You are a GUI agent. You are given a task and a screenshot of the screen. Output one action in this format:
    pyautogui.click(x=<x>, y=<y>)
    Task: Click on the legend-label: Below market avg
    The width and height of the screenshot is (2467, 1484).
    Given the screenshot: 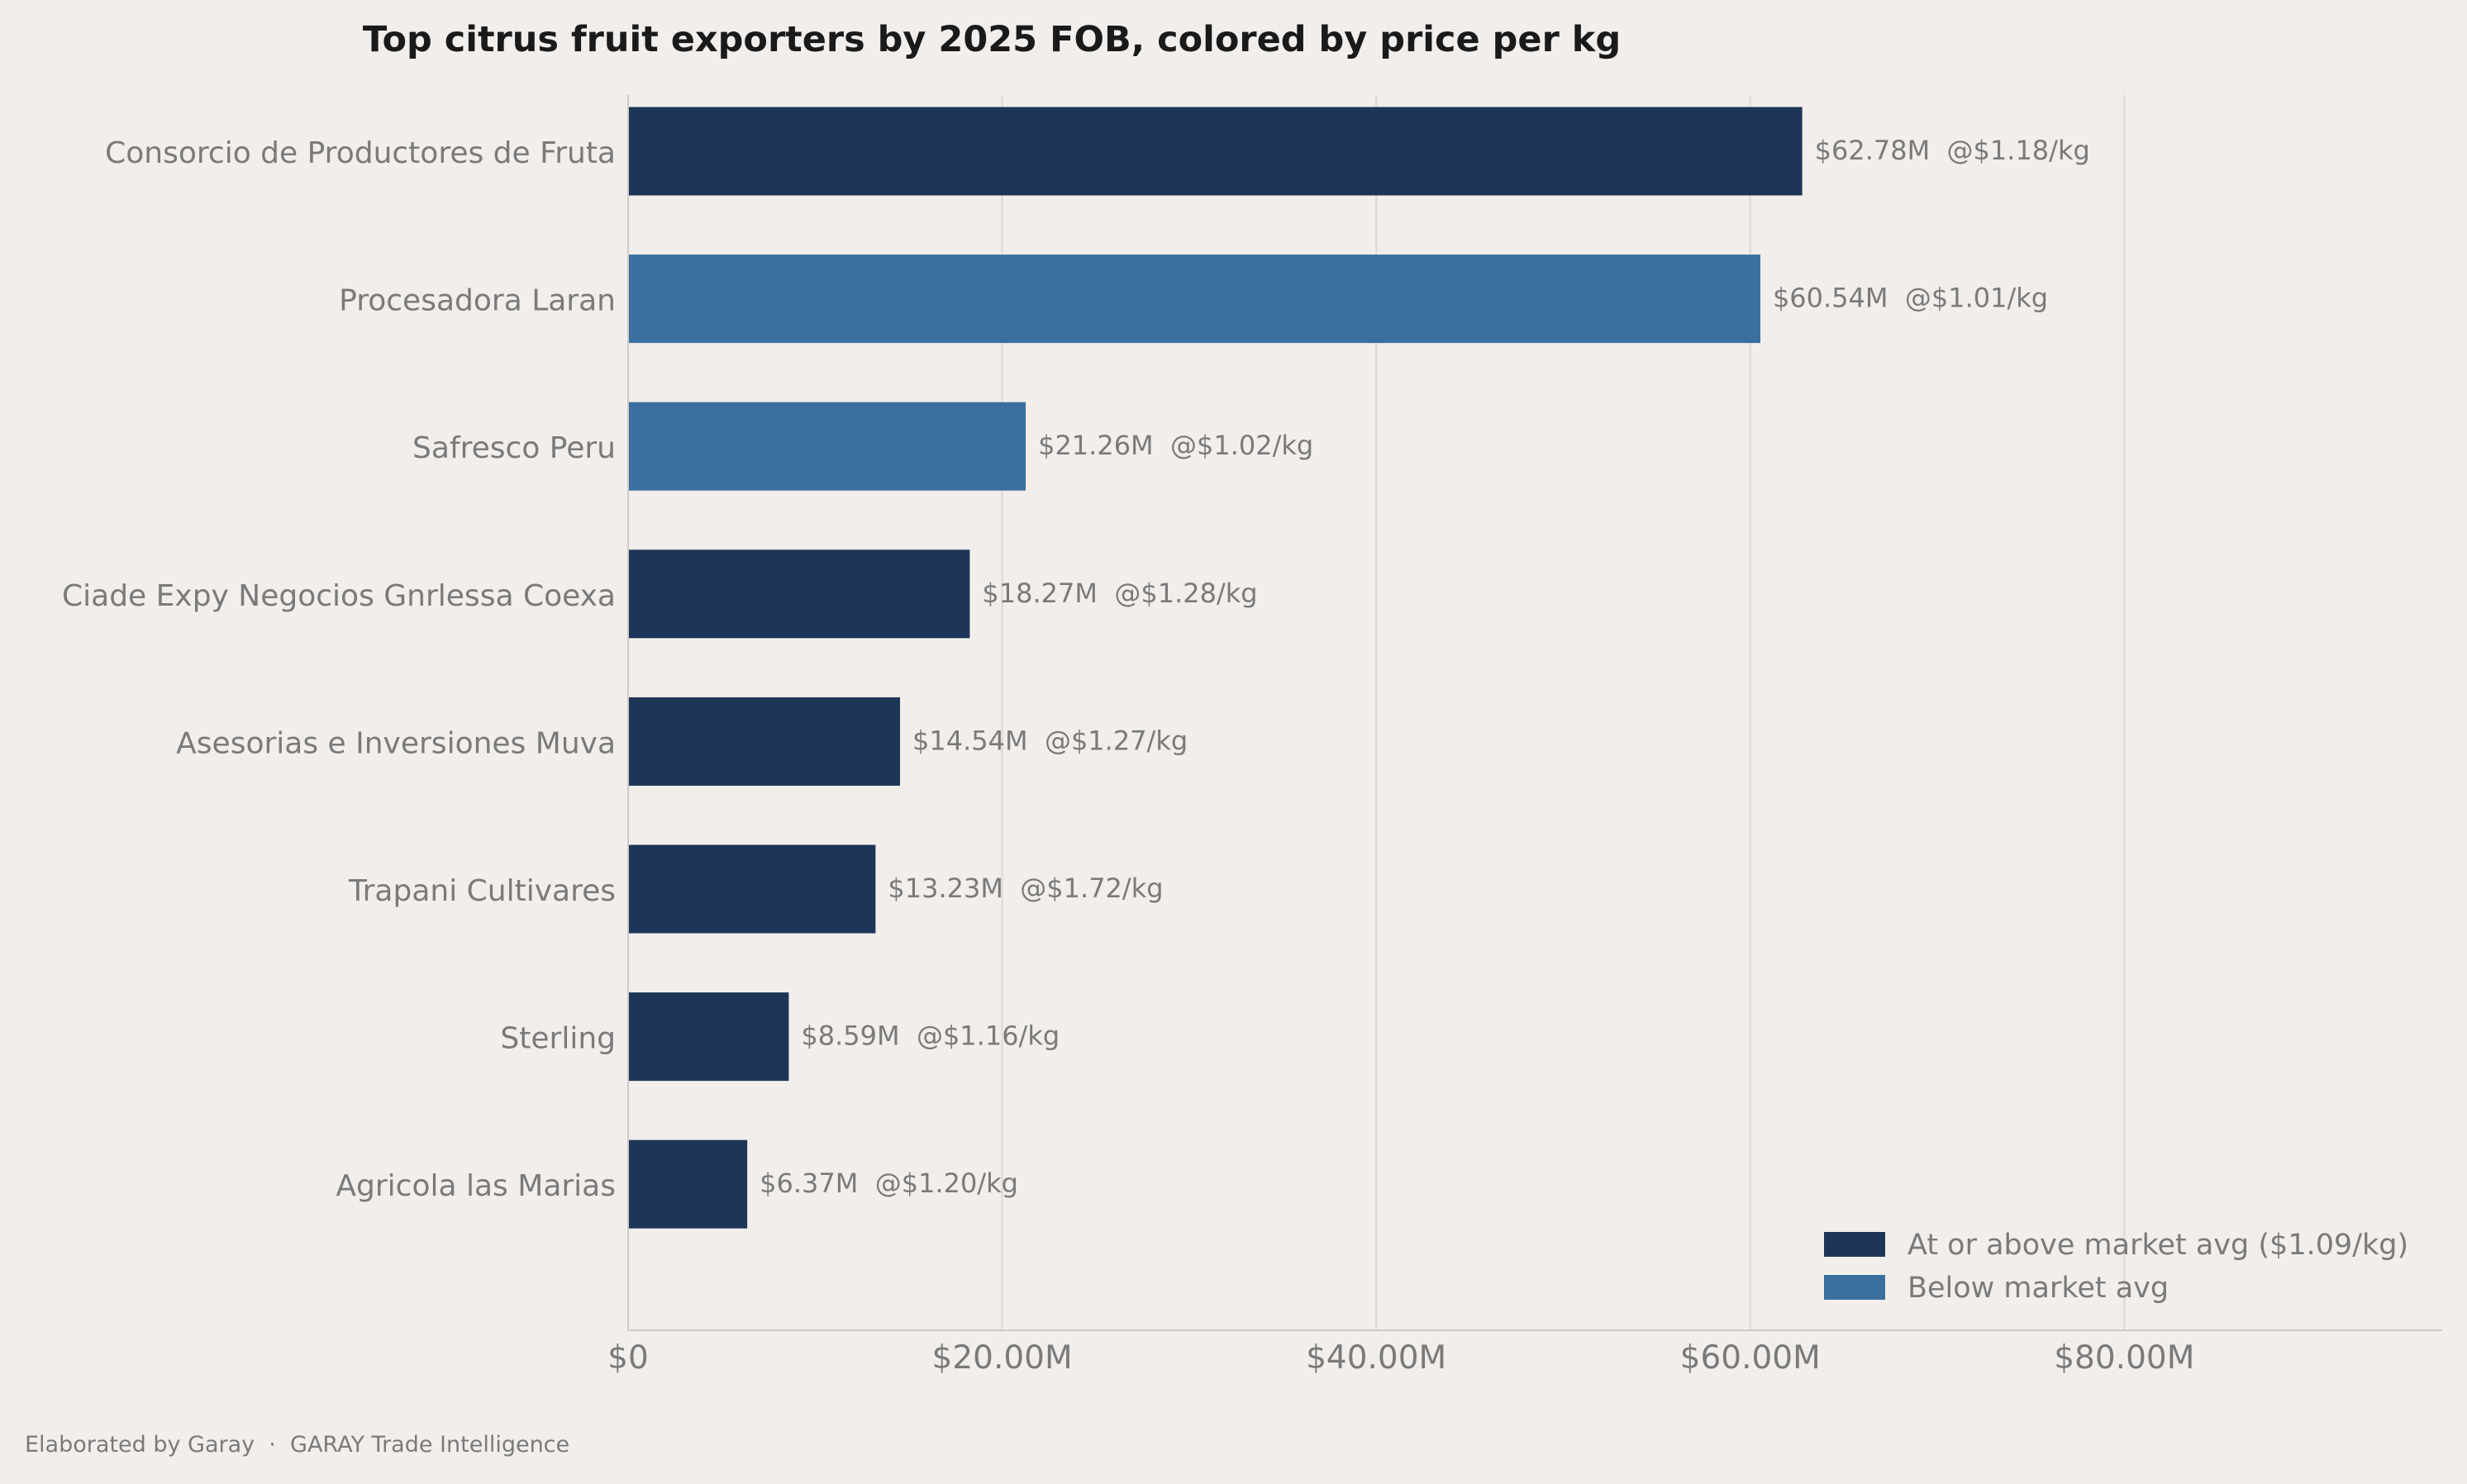 What is the action you would take?
    pyautogui.click(x=2038, y=1288)
    